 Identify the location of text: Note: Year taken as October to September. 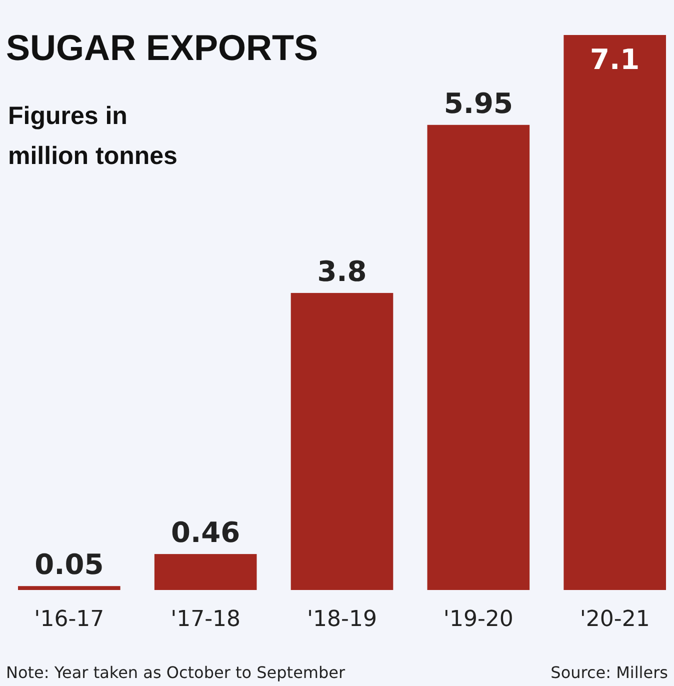
(176, 672).